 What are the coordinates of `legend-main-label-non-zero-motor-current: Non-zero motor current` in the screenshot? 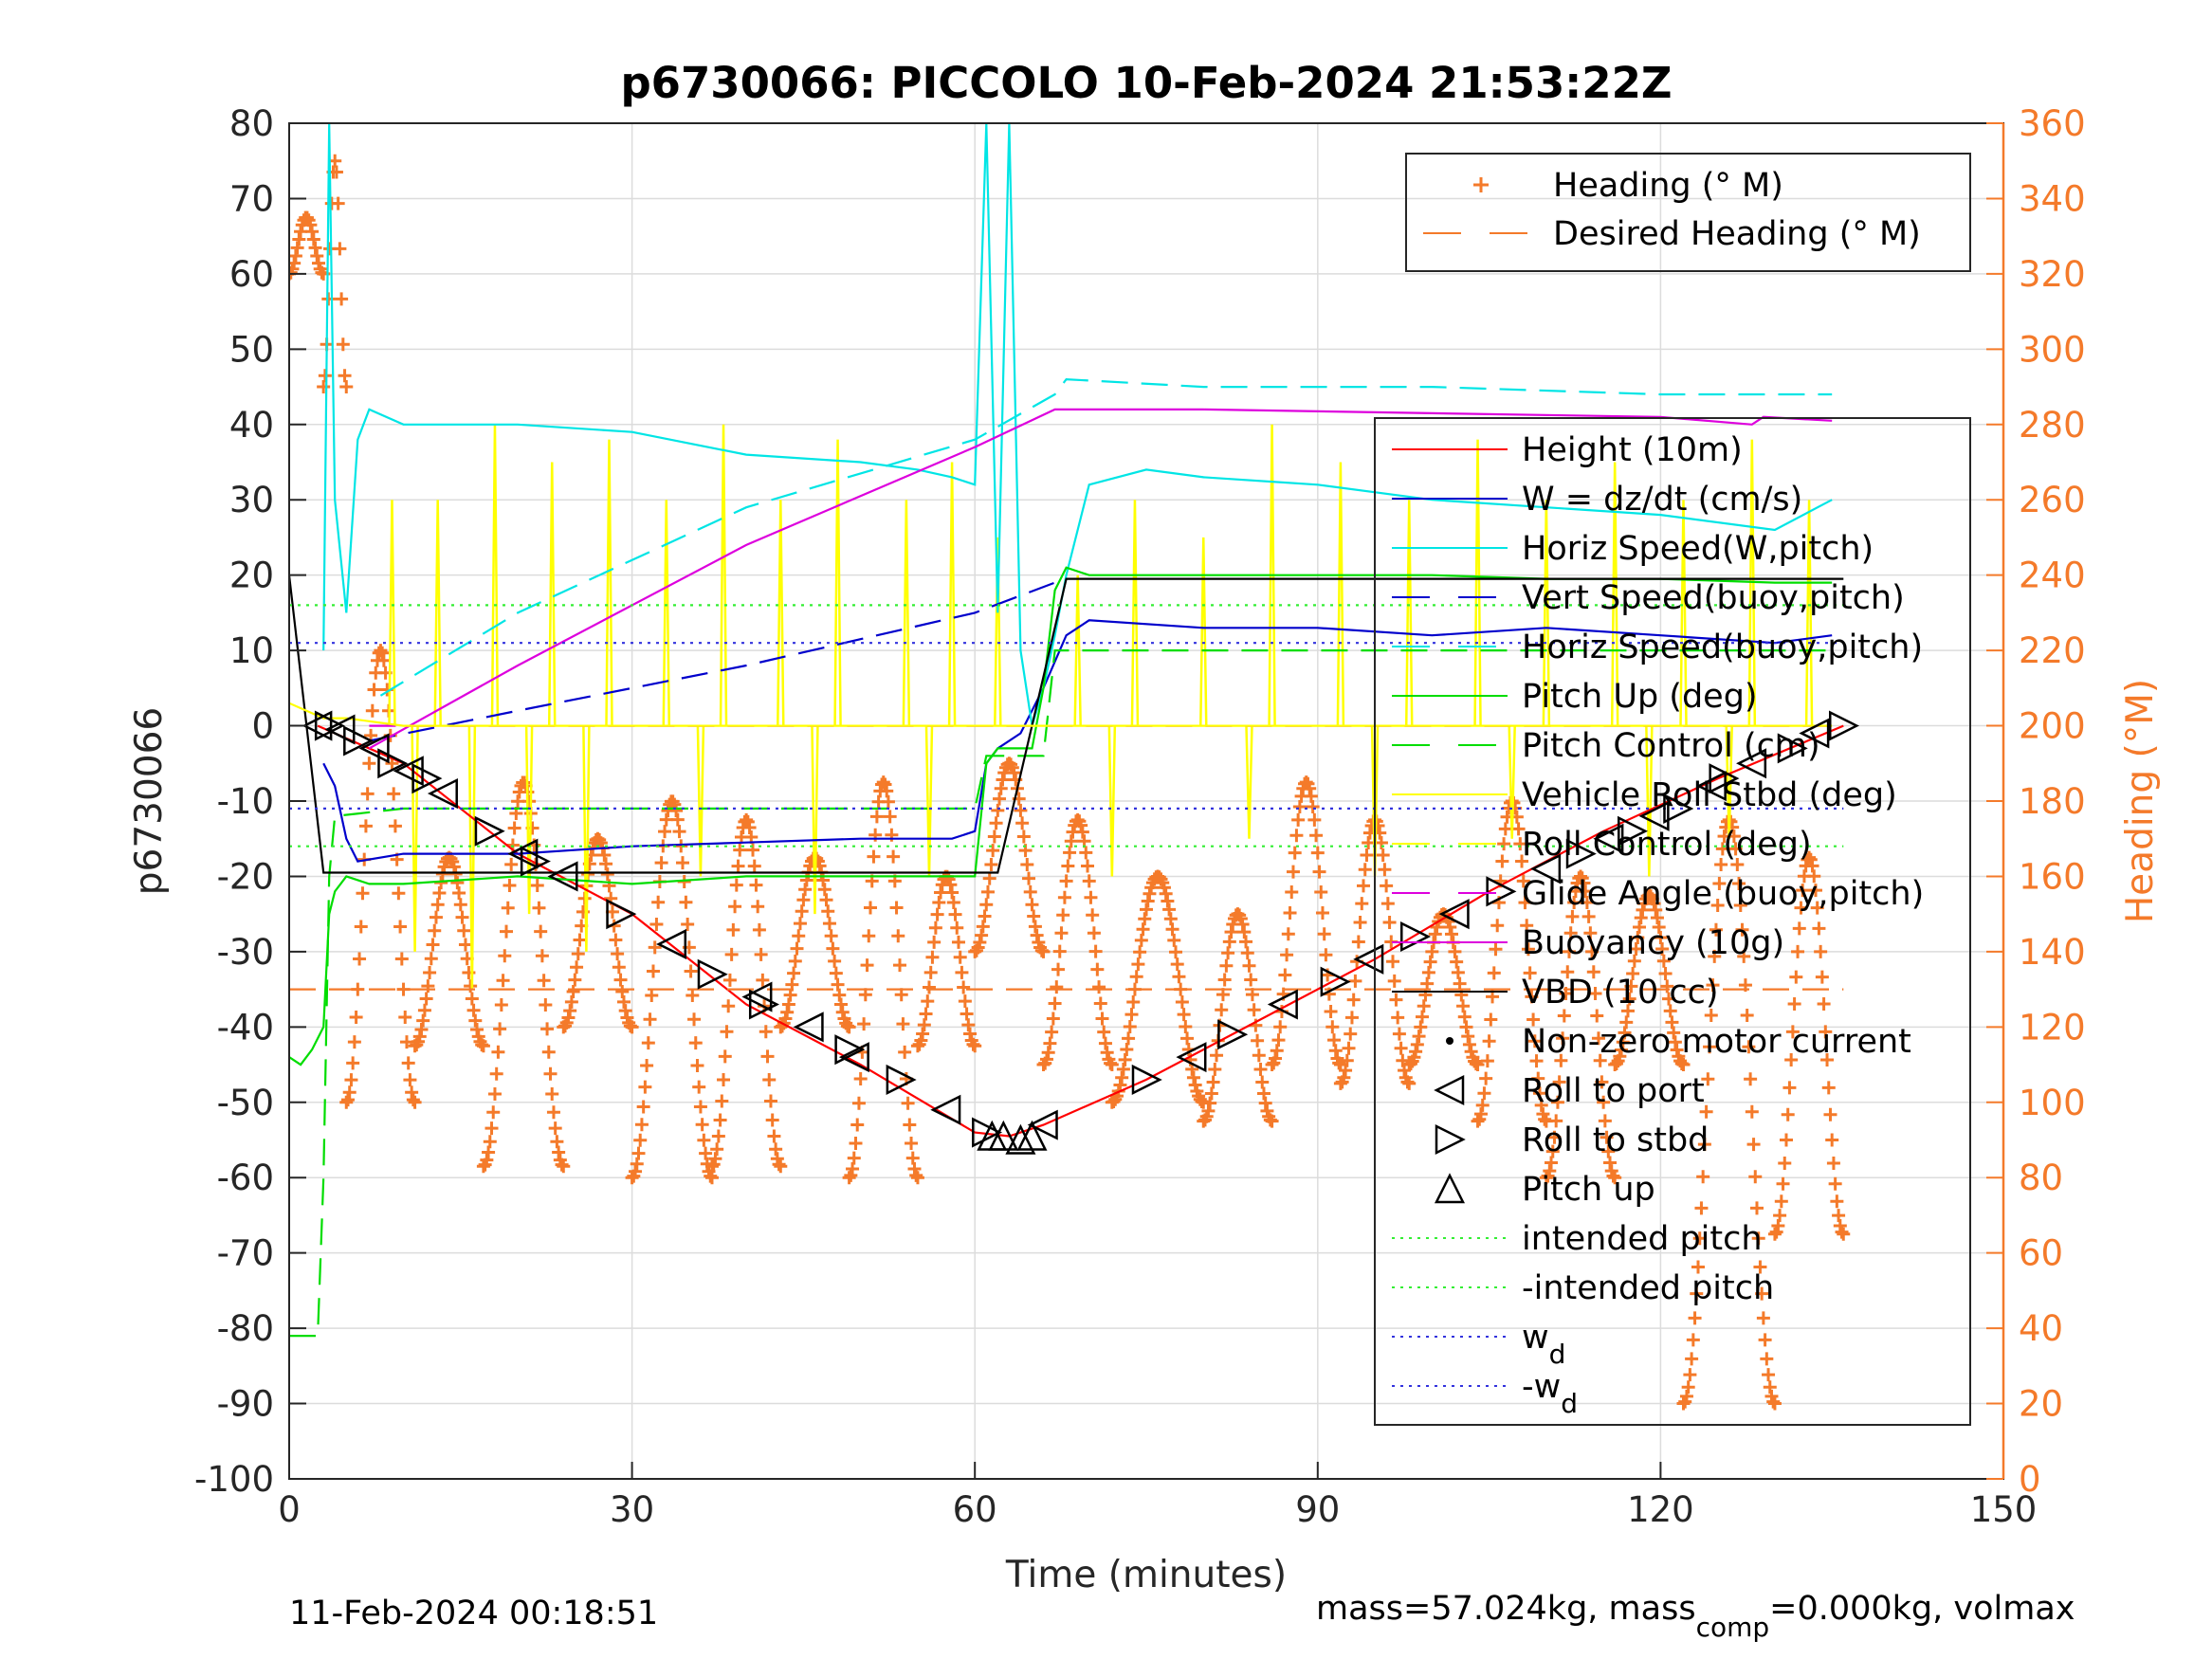 It's located at (1716, 1042).